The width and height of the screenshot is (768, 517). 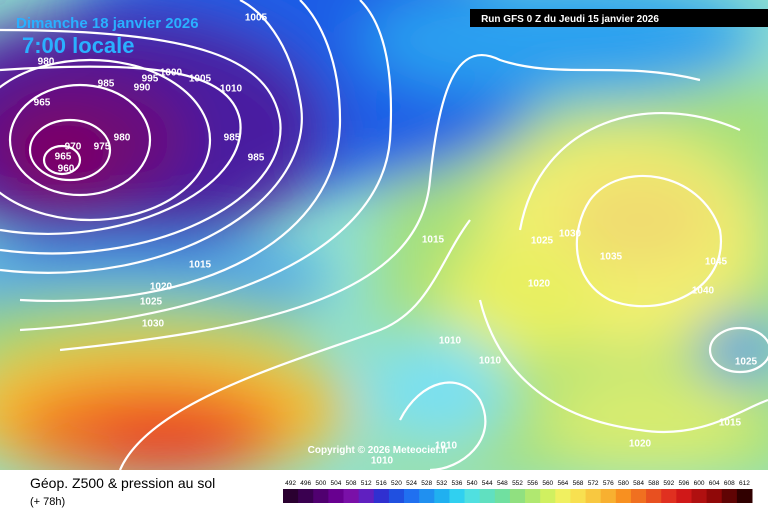 What do you see at coordinates (122, 483) in the screenshot?
I see `footer-title: Géop. Z500 & pression au sol` at bounding box center [122, 483].